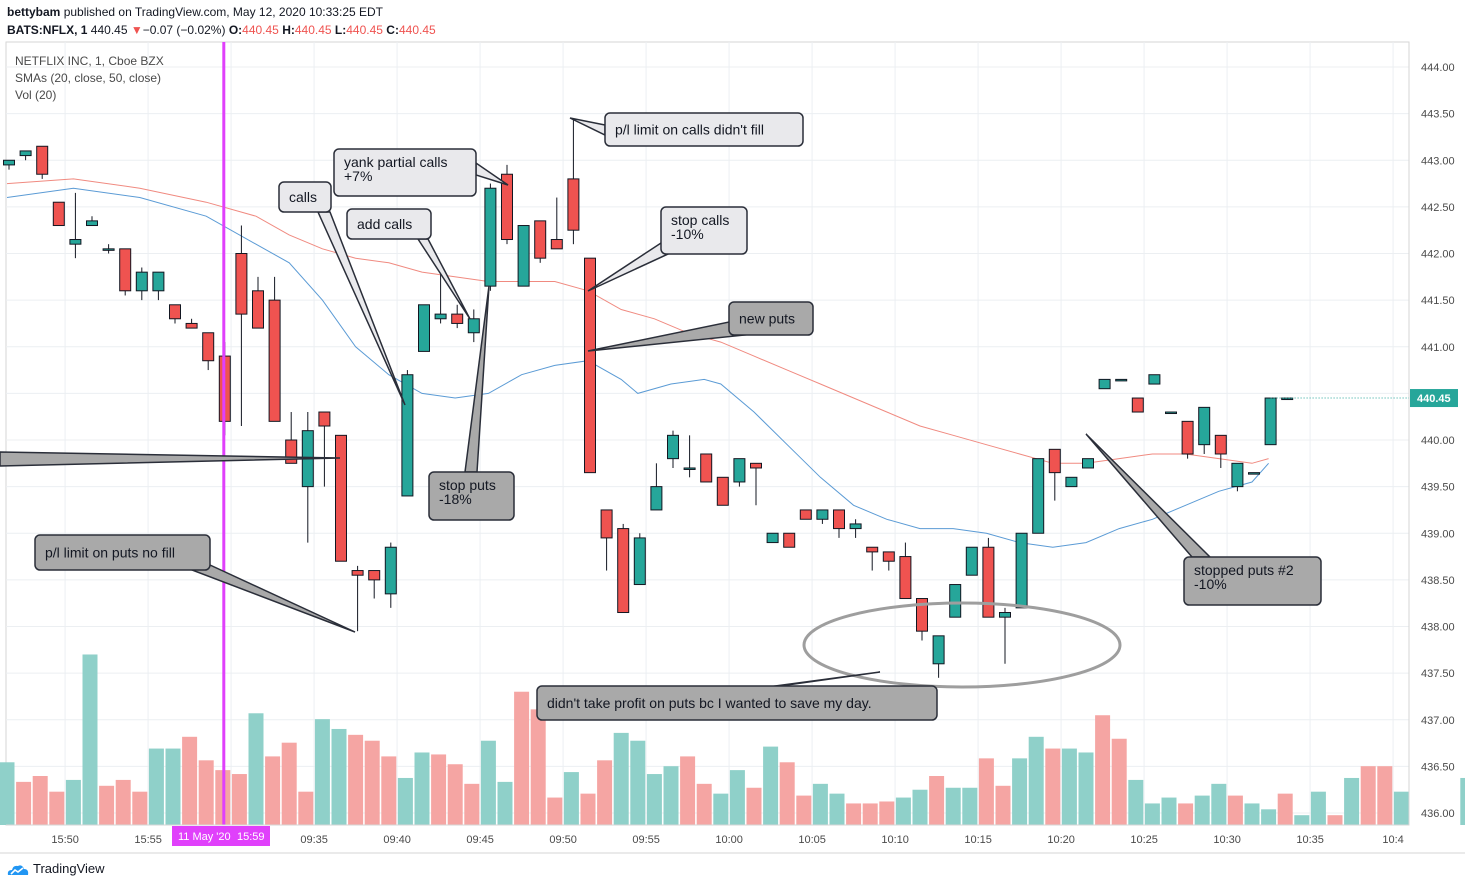 This screenshot has height=888, width=1465. What do you see at coordinates (767, 319) in the screenshot?
I see `callout-text: new puts` at bounding box center [767, 319].